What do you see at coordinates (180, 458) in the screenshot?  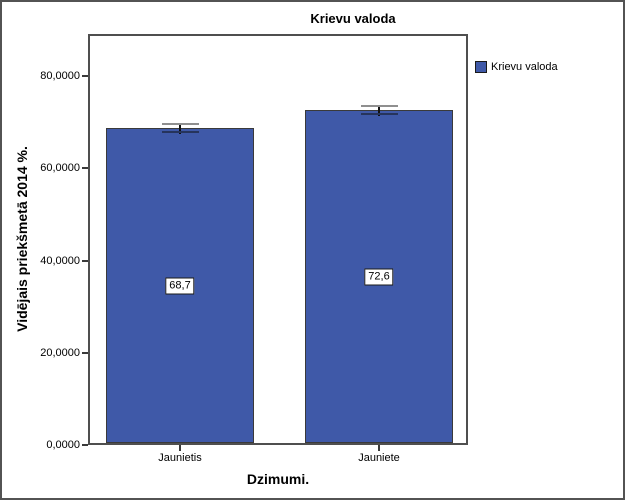 I see `x-category-label: Jaunietis` at bounding box center [180, 458].